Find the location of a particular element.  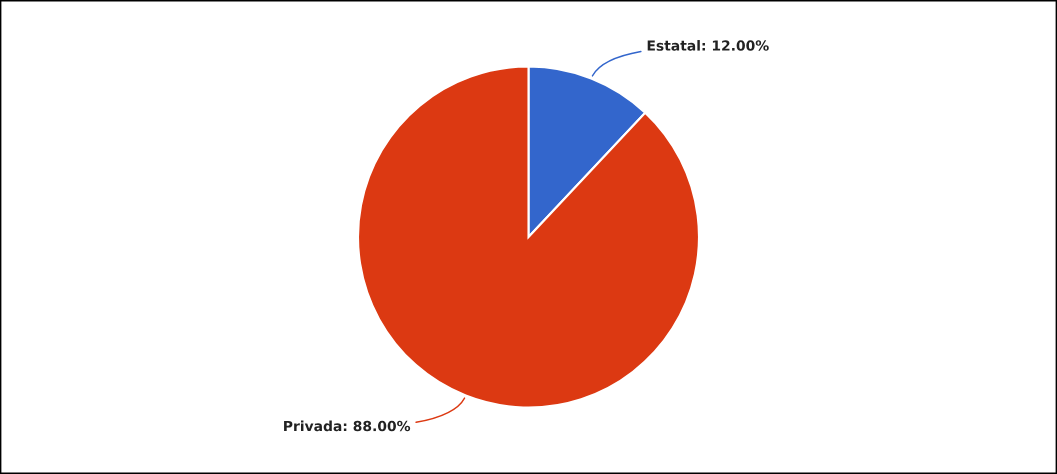

slice-label: Privada: 88.00% is located at coordinates (347, 426).